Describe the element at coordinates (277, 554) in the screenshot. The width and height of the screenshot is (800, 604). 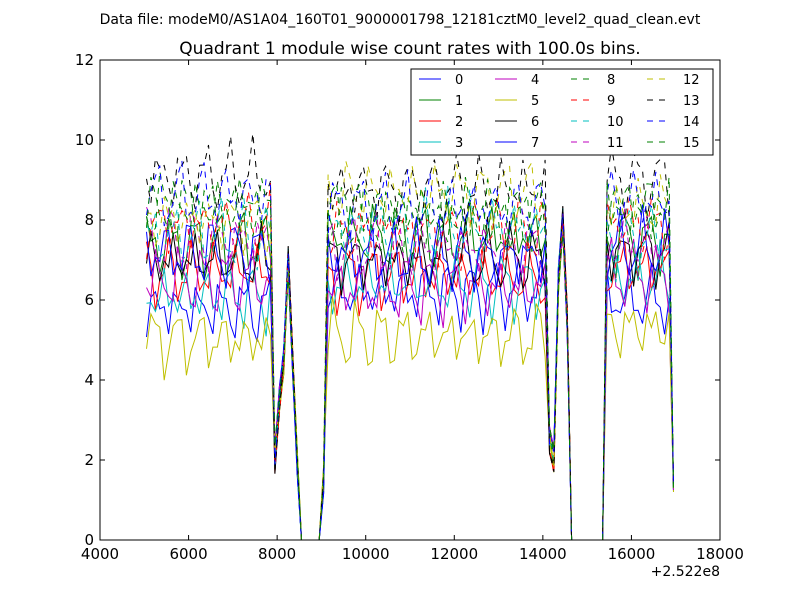
I see `x-tick-label: 8000` at that location.